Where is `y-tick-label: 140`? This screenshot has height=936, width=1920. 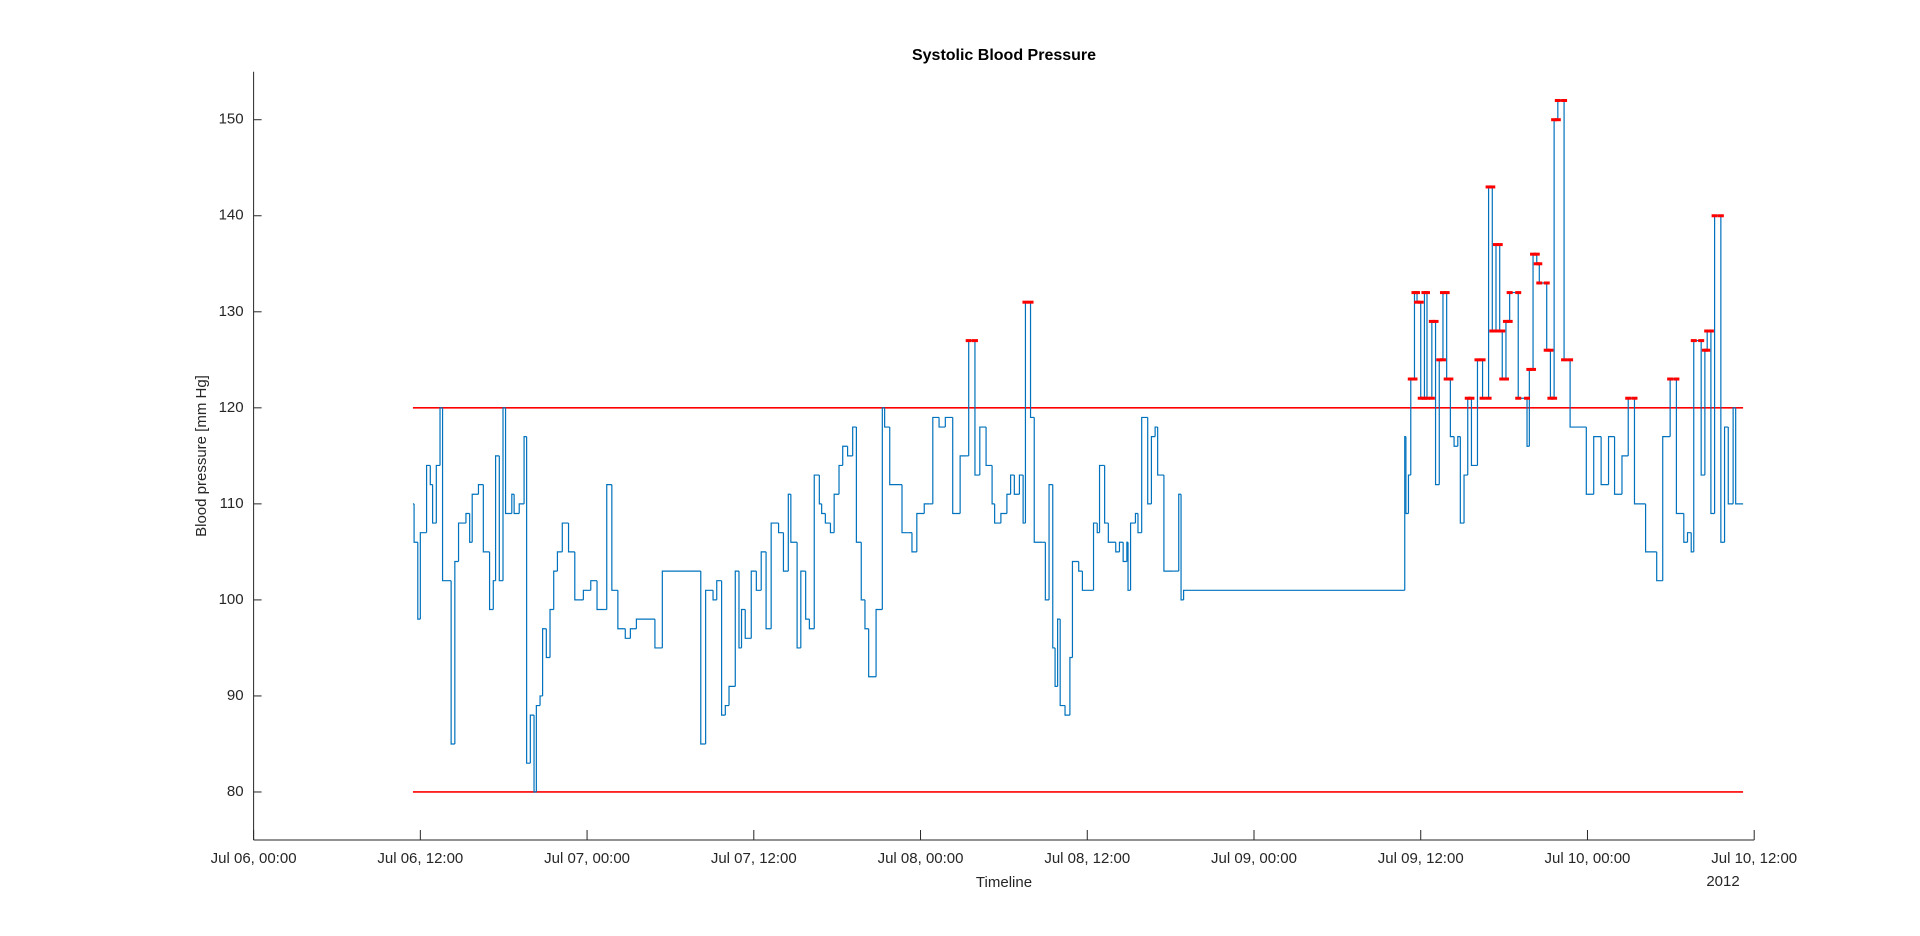
y-tick-label: 140 is located at coordinates (231, 215).